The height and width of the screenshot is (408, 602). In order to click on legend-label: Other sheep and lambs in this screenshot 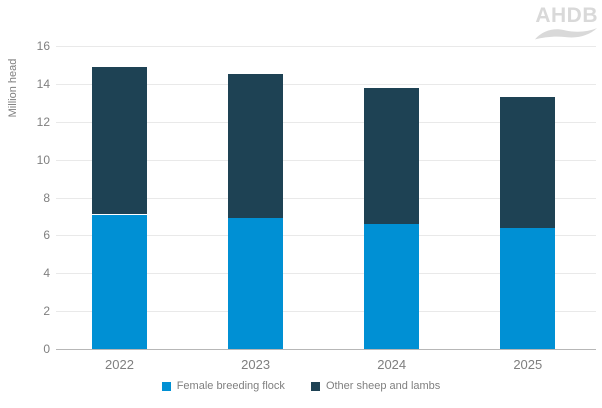, I will do `click(383, 386)`.